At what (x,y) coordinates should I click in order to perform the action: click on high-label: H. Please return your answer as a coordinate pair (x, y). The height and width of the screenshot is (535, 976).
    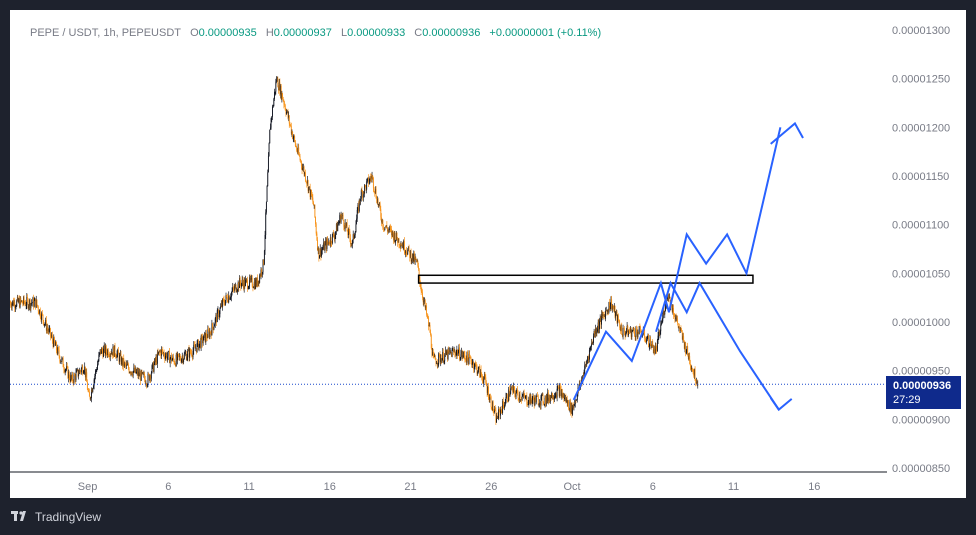
    Looking at the image, I should click on (269, 33).